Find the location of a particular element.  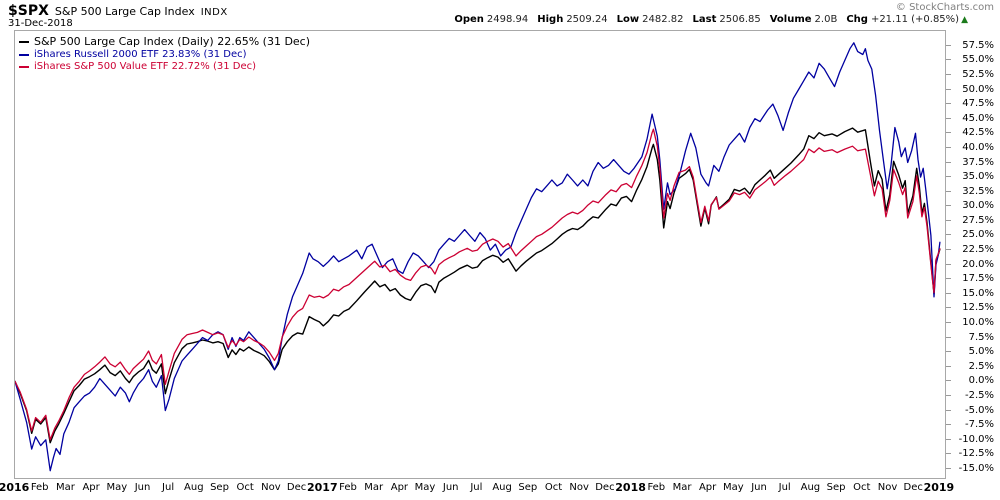

y-tick-label: 7.5% is located at coordinates (981, 337).